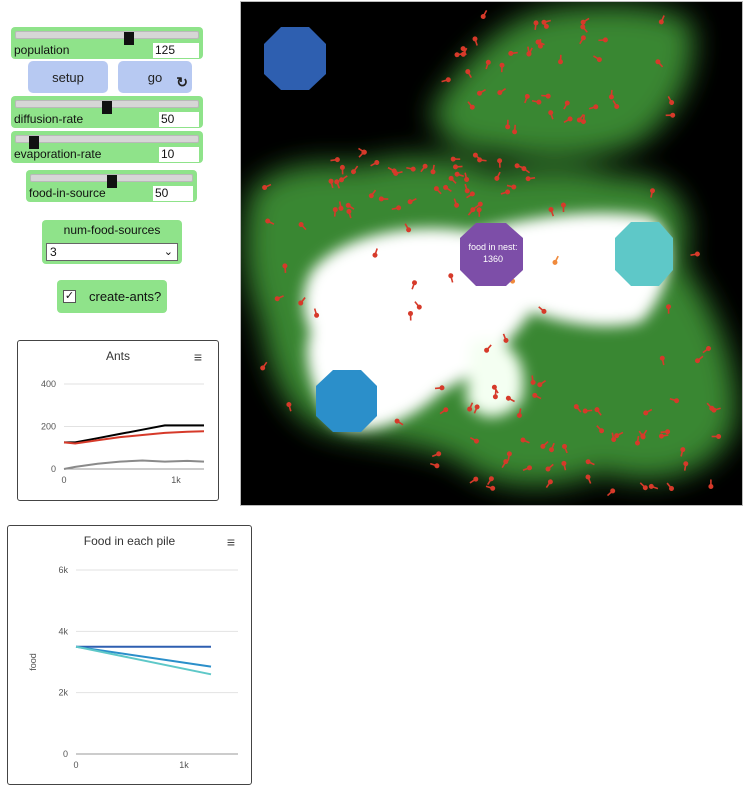 The image size is (743, 786). What do you see at coordinates (48, 427) in the screenshot?
I see `y-tick-label: 200` at bounding box center [48, 427].